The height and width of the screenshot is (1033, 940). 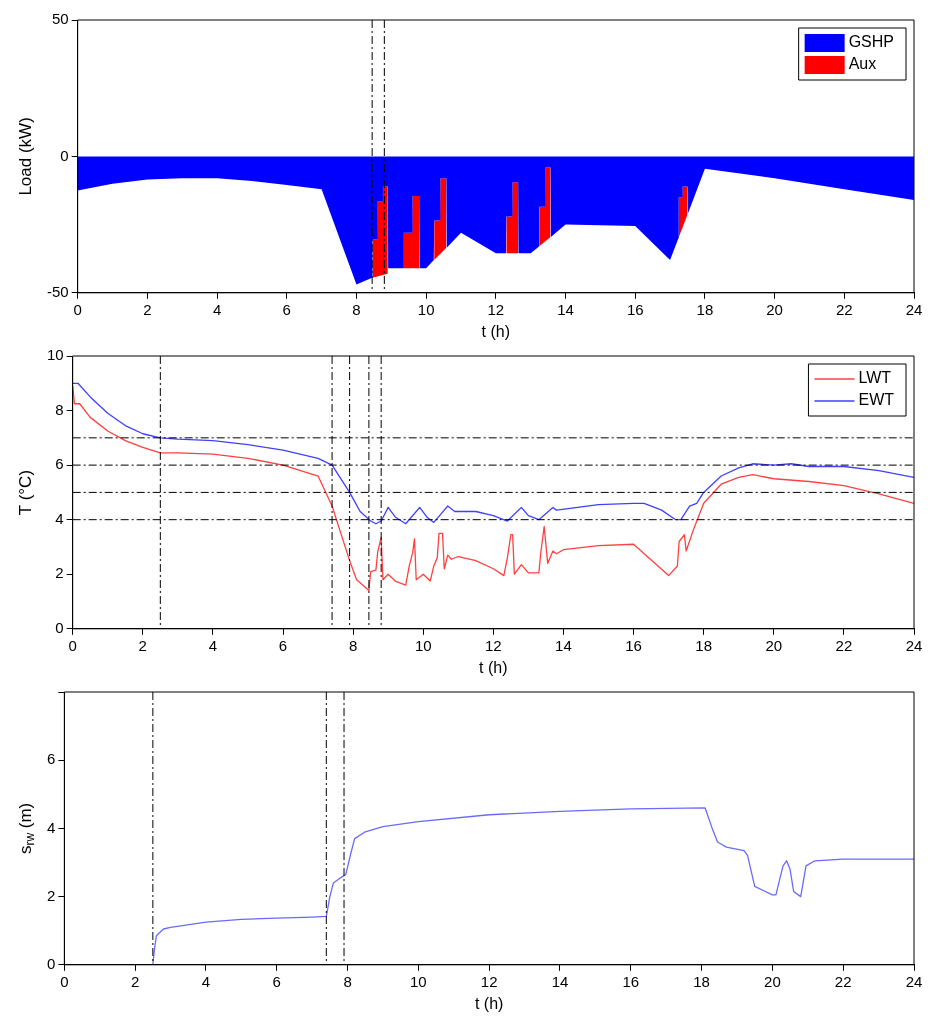 I want to click on y-tick-label: 50, so click(x=60, y=19).